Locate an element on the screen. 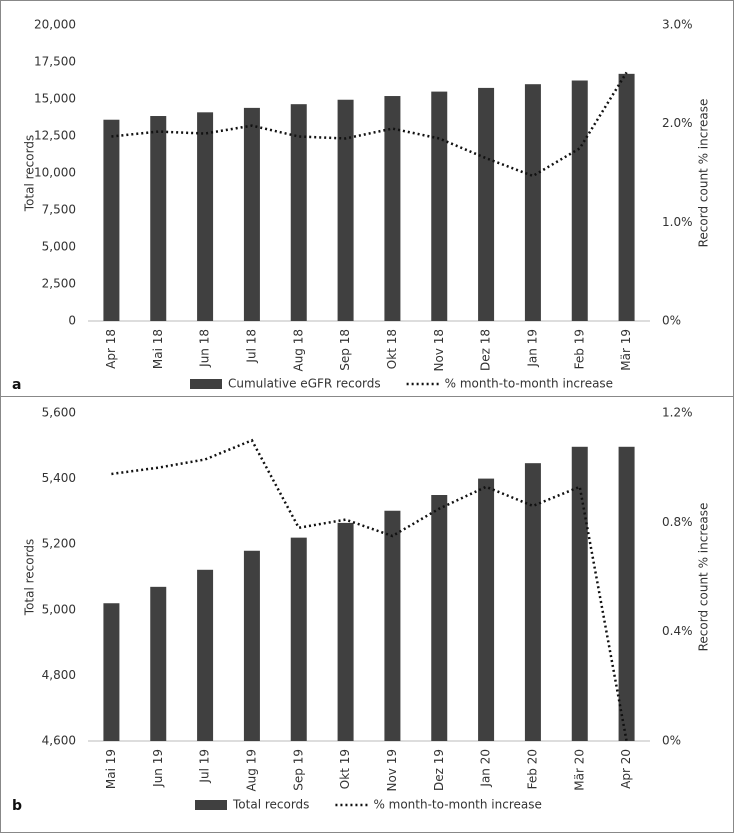 The image size is (735, 838). y-tick-label: 4,600 is located at coordinates (59, 741).